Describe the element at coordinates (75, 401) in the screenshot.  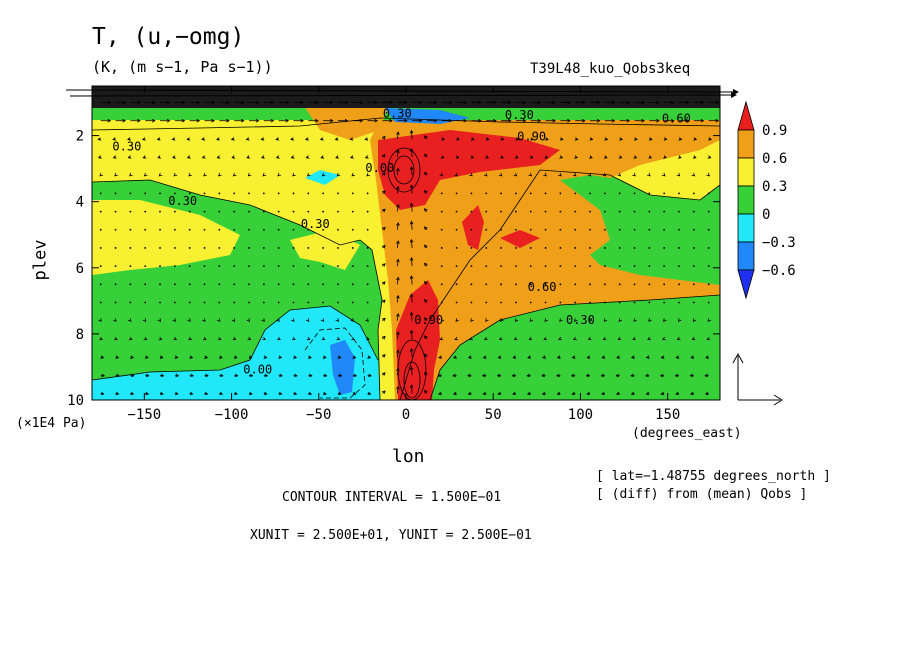
I see `y-tick-label: 10` at that location.